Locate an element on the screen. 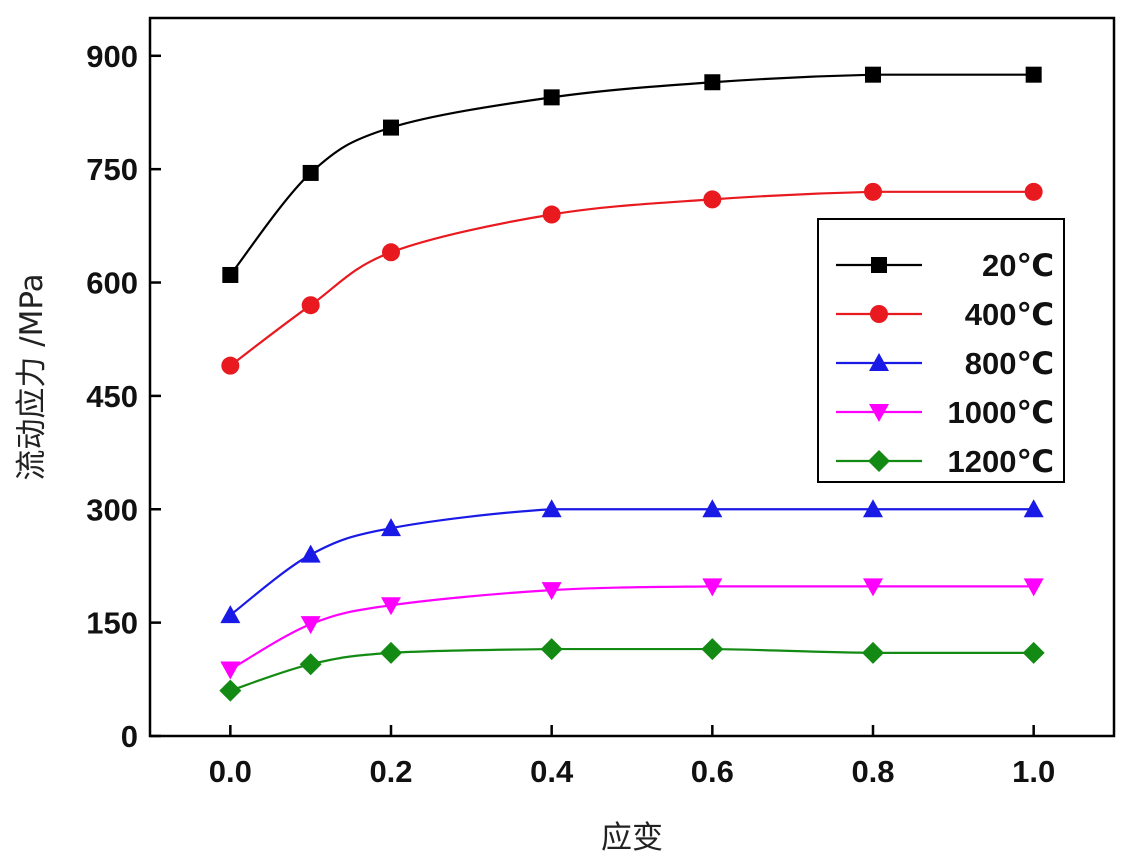  y-axis-label: 流动应力 /MPa is located at coordinates (32, 376).